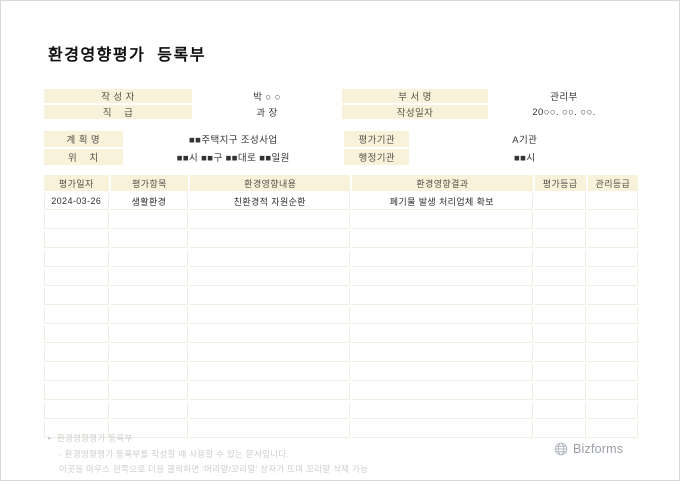  Describe the element at coordinates (563, 96) in the screenshot. I see `department-value-cell: 관리부` at that location.